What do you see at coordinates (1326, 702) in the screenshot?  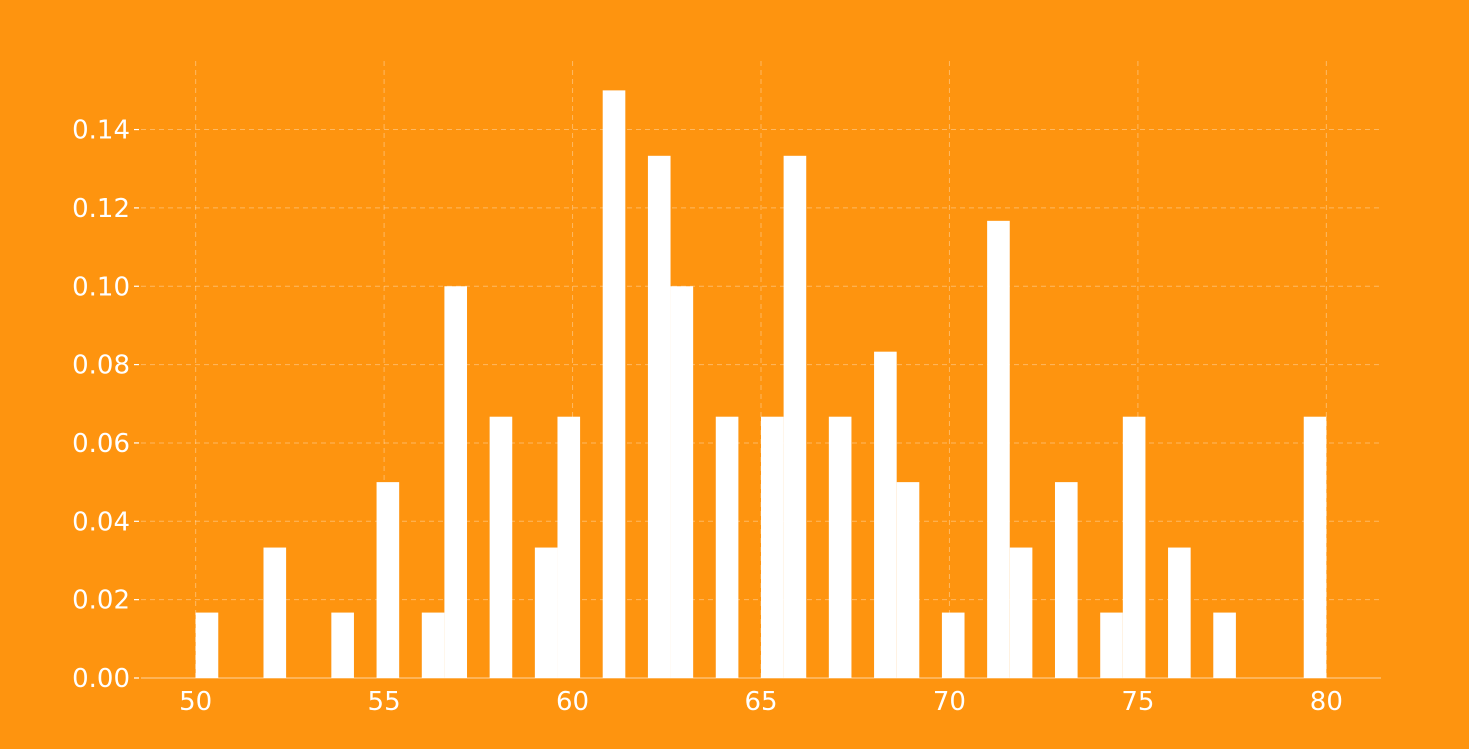 I see `x-tick-label: 80` at bounding box center [1326, 702].